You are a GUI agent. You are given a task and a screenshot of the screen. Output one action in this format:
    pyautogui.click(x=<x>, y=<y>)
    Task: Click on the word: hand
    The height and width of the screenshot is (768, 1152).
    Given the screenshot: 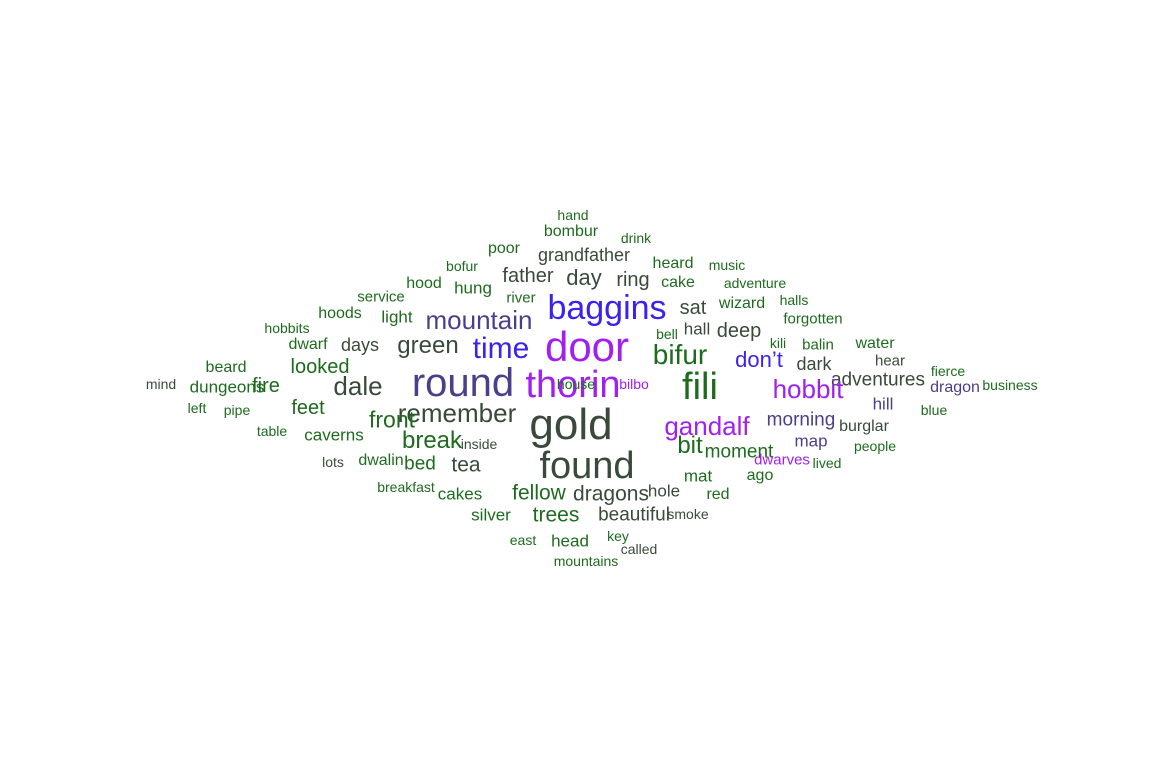 What is the action you would take?
    pyautogui.click(x=573, y=215)
    